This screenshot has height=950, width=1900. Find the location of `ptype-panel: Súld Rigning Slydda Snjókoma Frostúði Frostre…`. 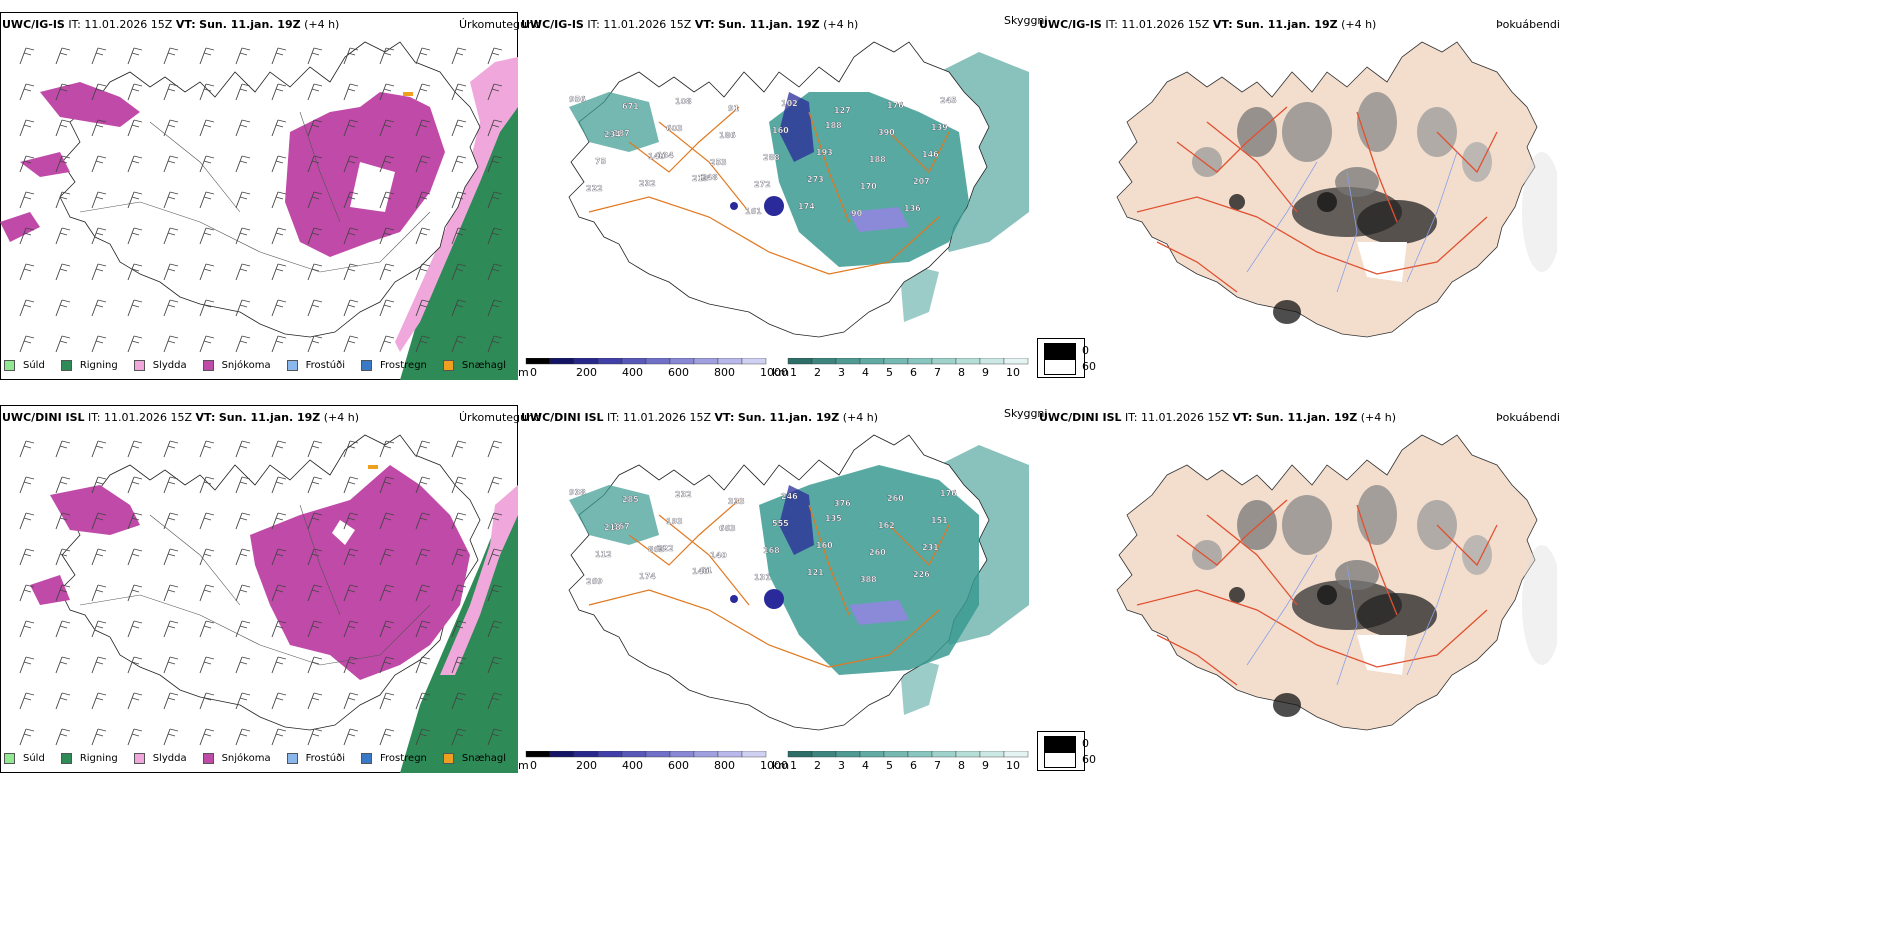

ptype-panel: Súld Rigning Slydda Snjókoma Frostúði Frostre… is located at coordinates (259, 589).